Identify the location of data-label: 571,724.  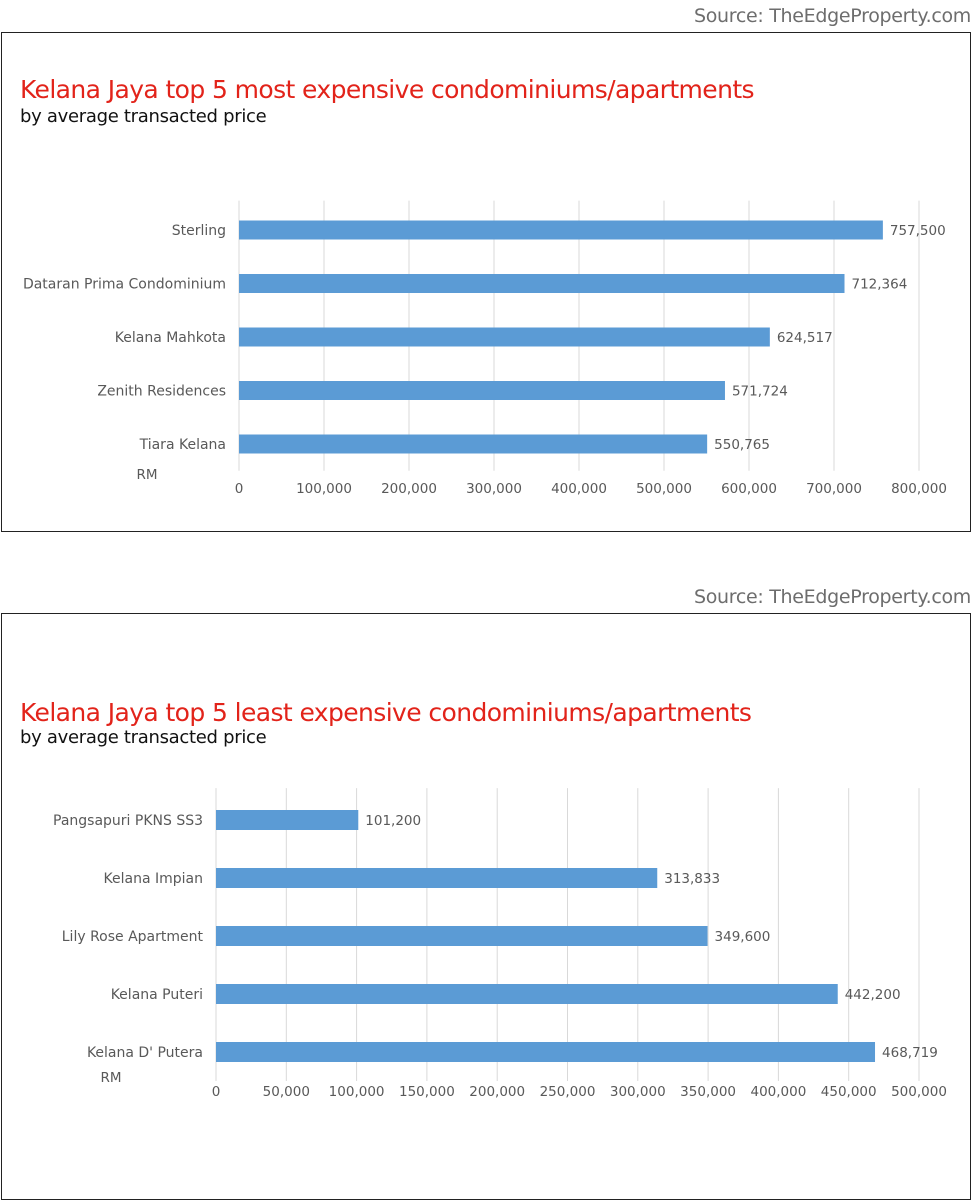
(760, 392).